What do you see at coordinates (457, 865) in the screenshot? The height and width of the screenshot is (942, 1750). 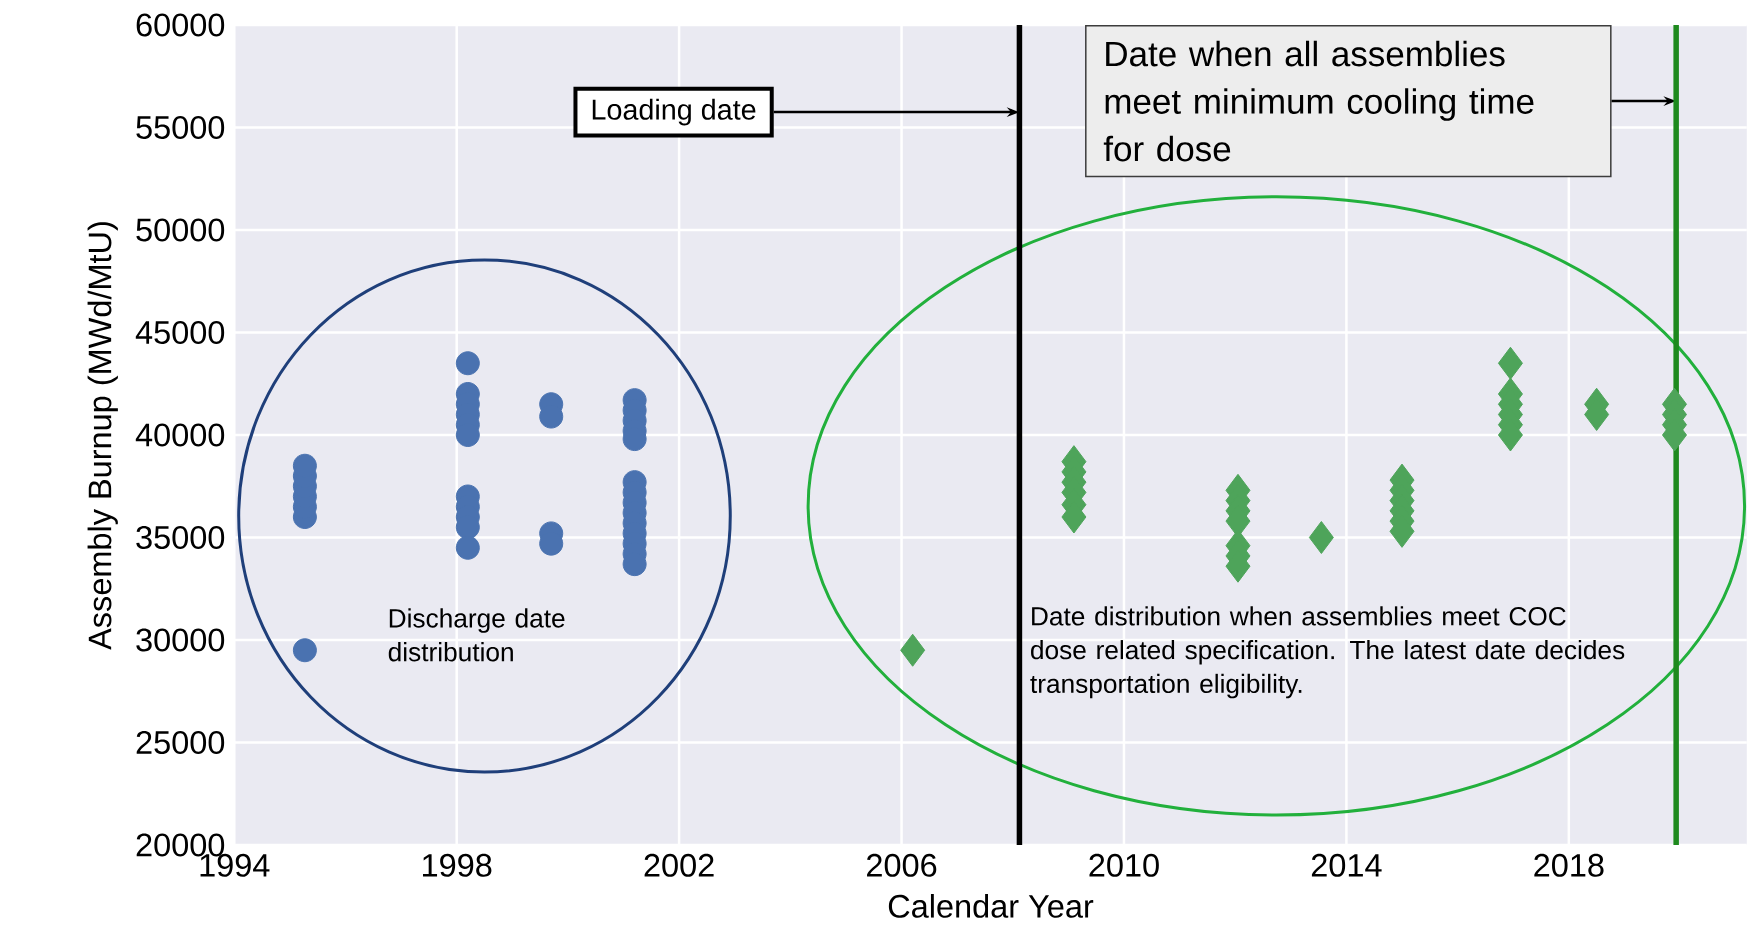 I see `x-tick-label: 1998` at bounding box center [457, 865].